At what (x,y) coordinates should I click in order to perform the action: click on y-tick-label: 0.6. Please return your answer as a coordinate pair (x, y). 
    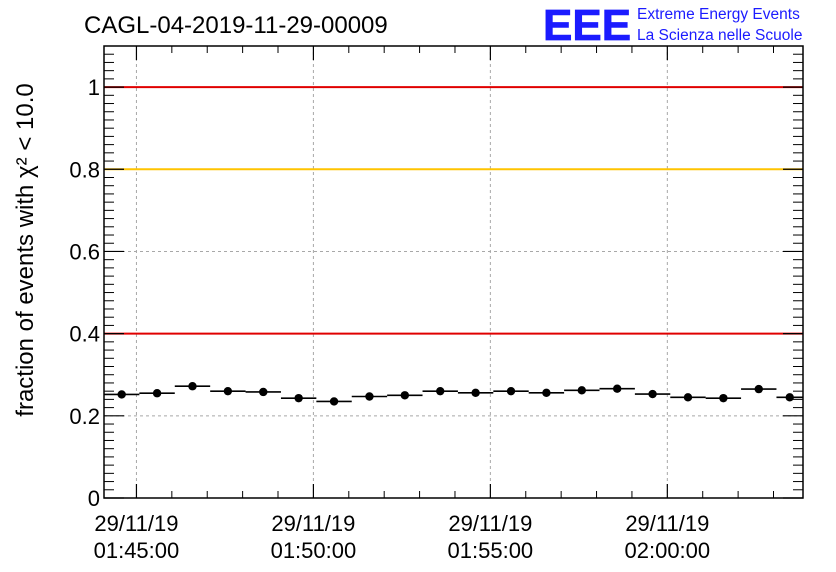
    Looking at the image, I should click on (84, 251).